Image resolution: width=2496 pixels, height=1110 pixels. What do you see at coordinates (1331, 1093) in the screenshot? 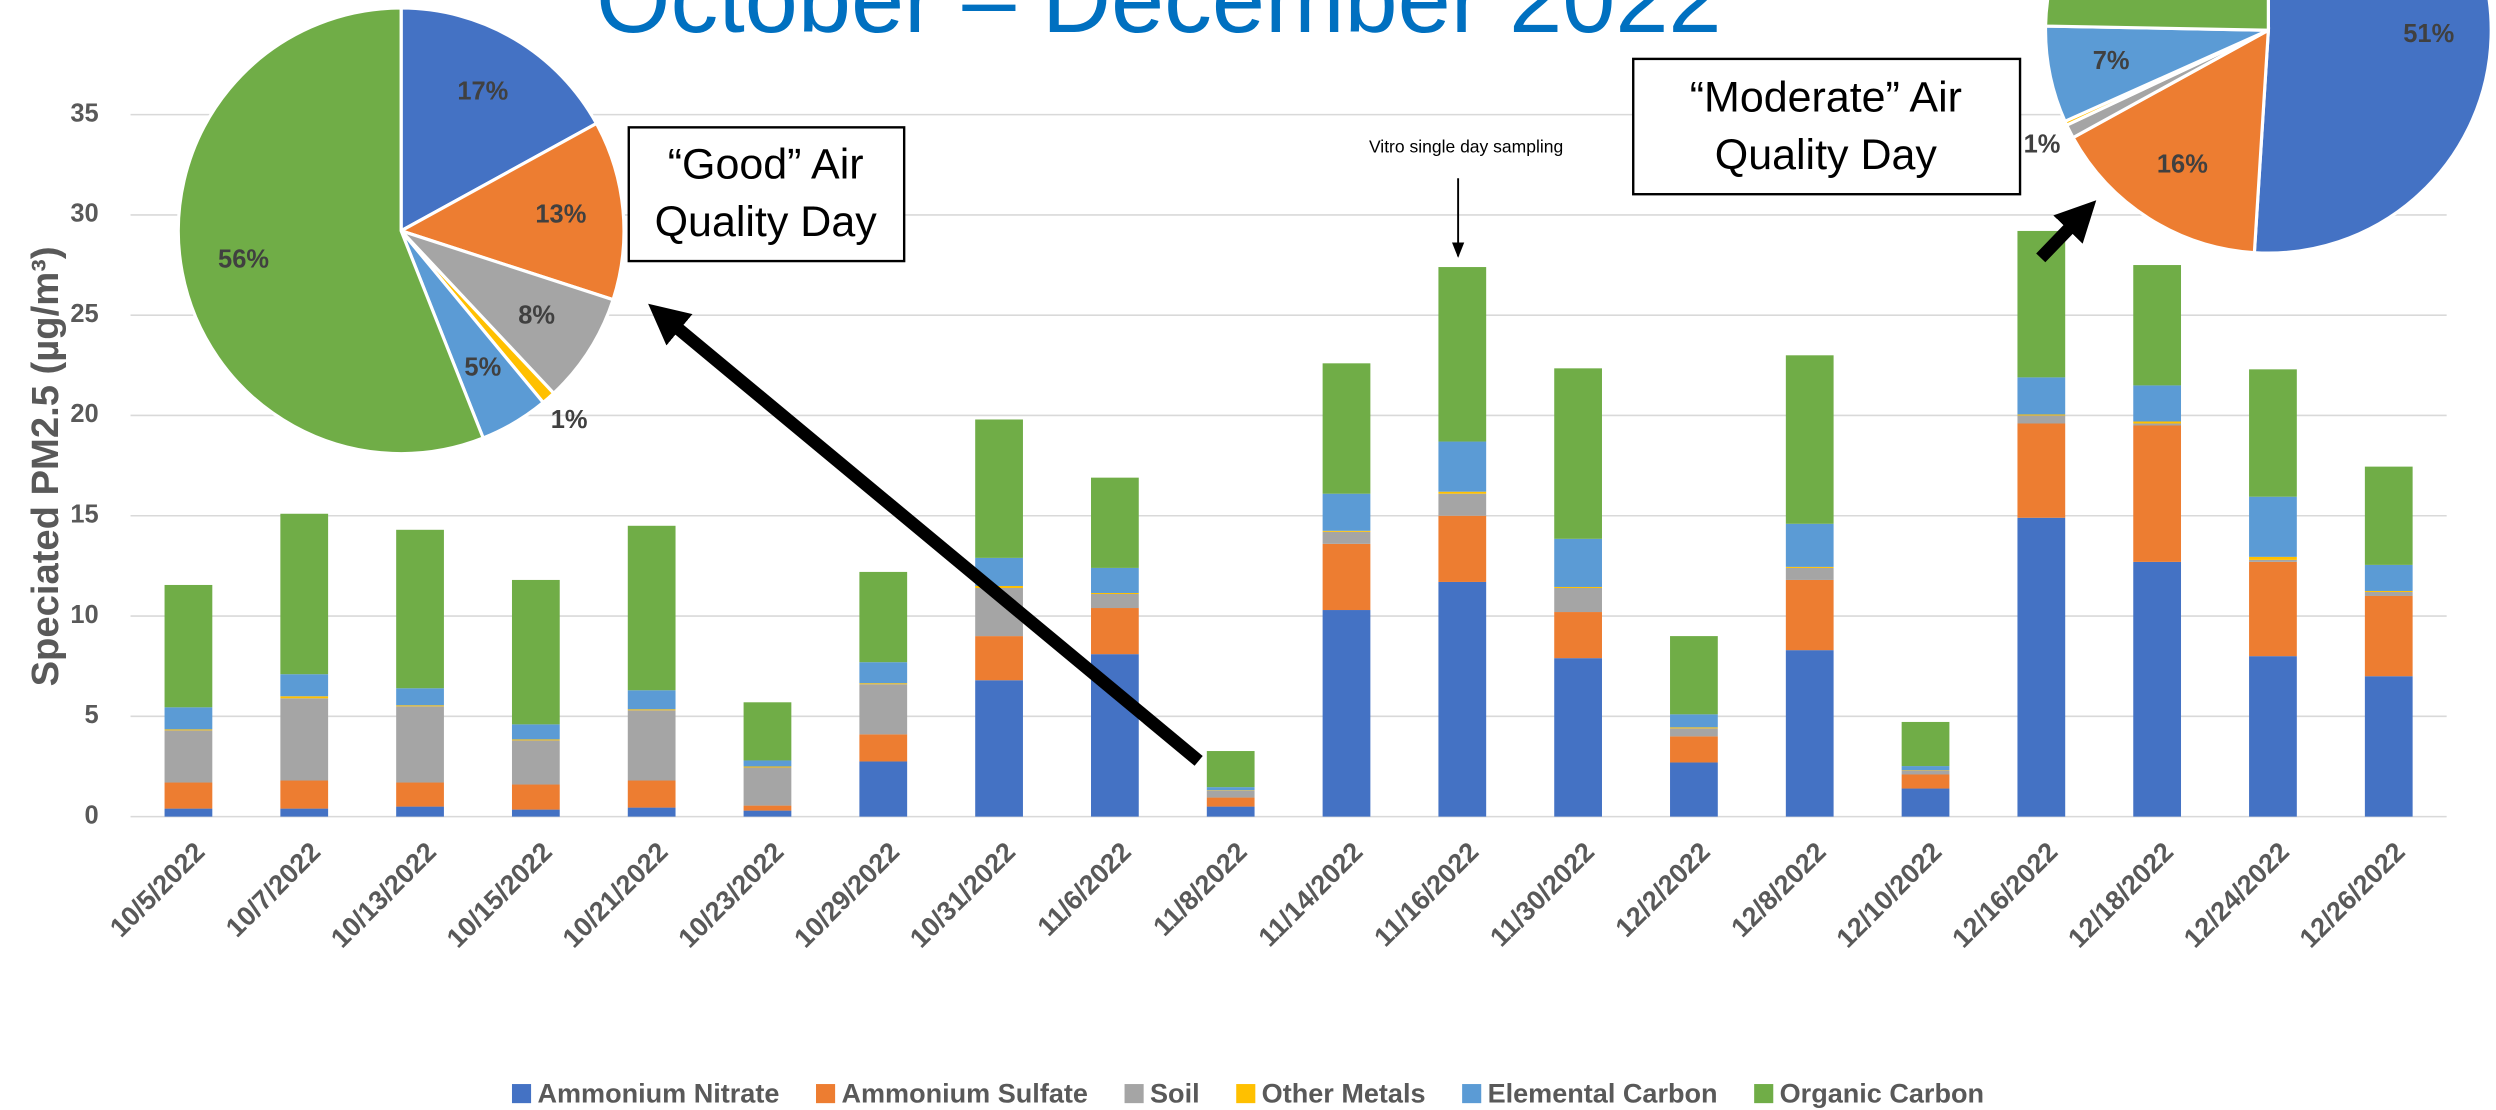
I see `legend-item: Other Metals` at bounding box center [1331, 1093].